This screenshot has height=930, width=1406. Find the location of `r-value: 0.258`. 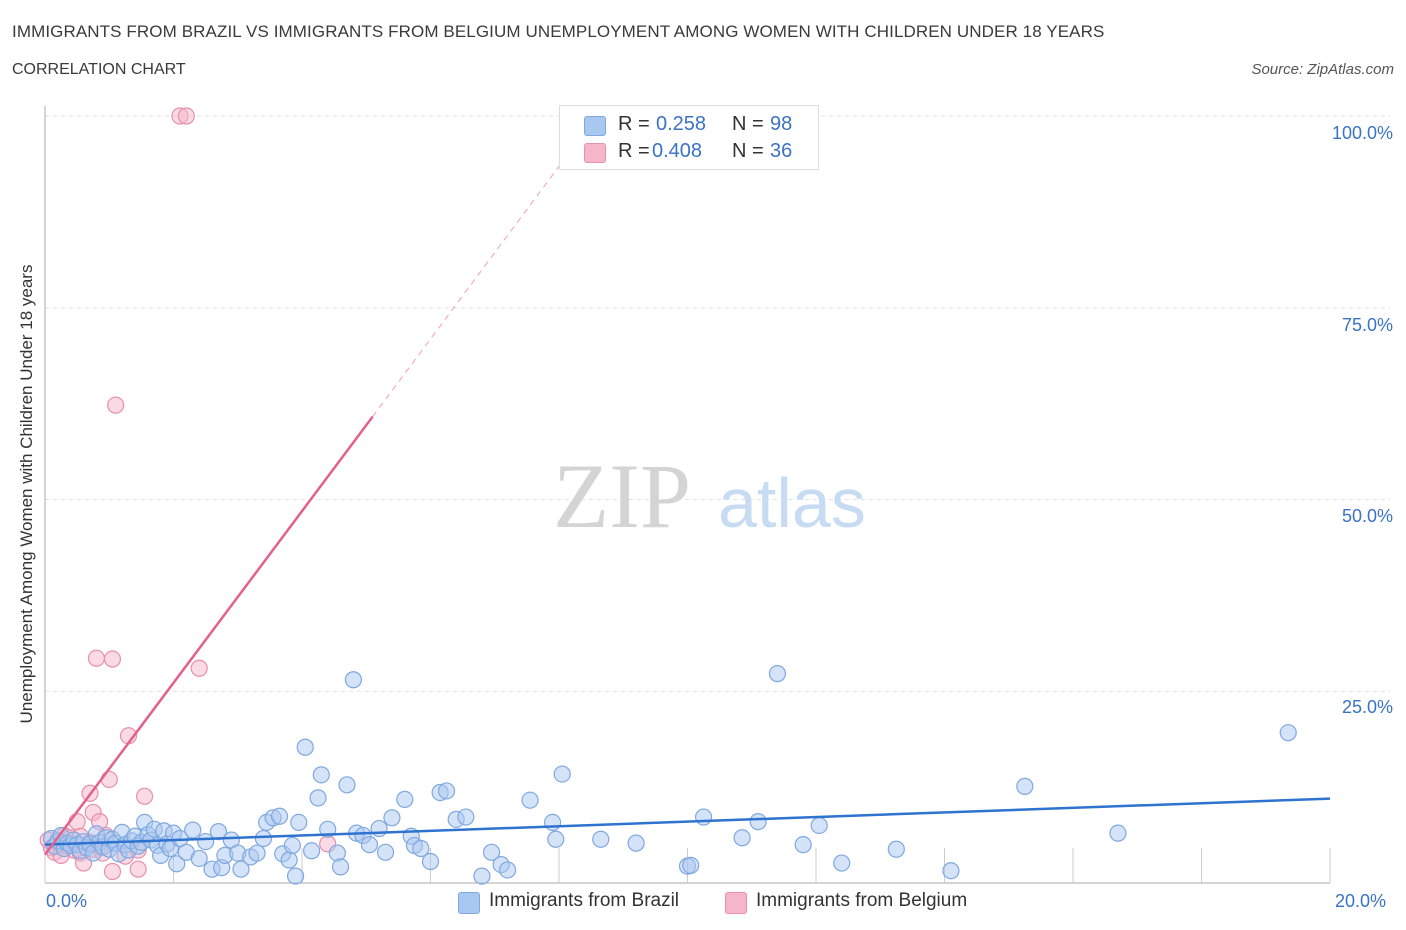

r-value: 0.258 is located at coordinates (681, 124).